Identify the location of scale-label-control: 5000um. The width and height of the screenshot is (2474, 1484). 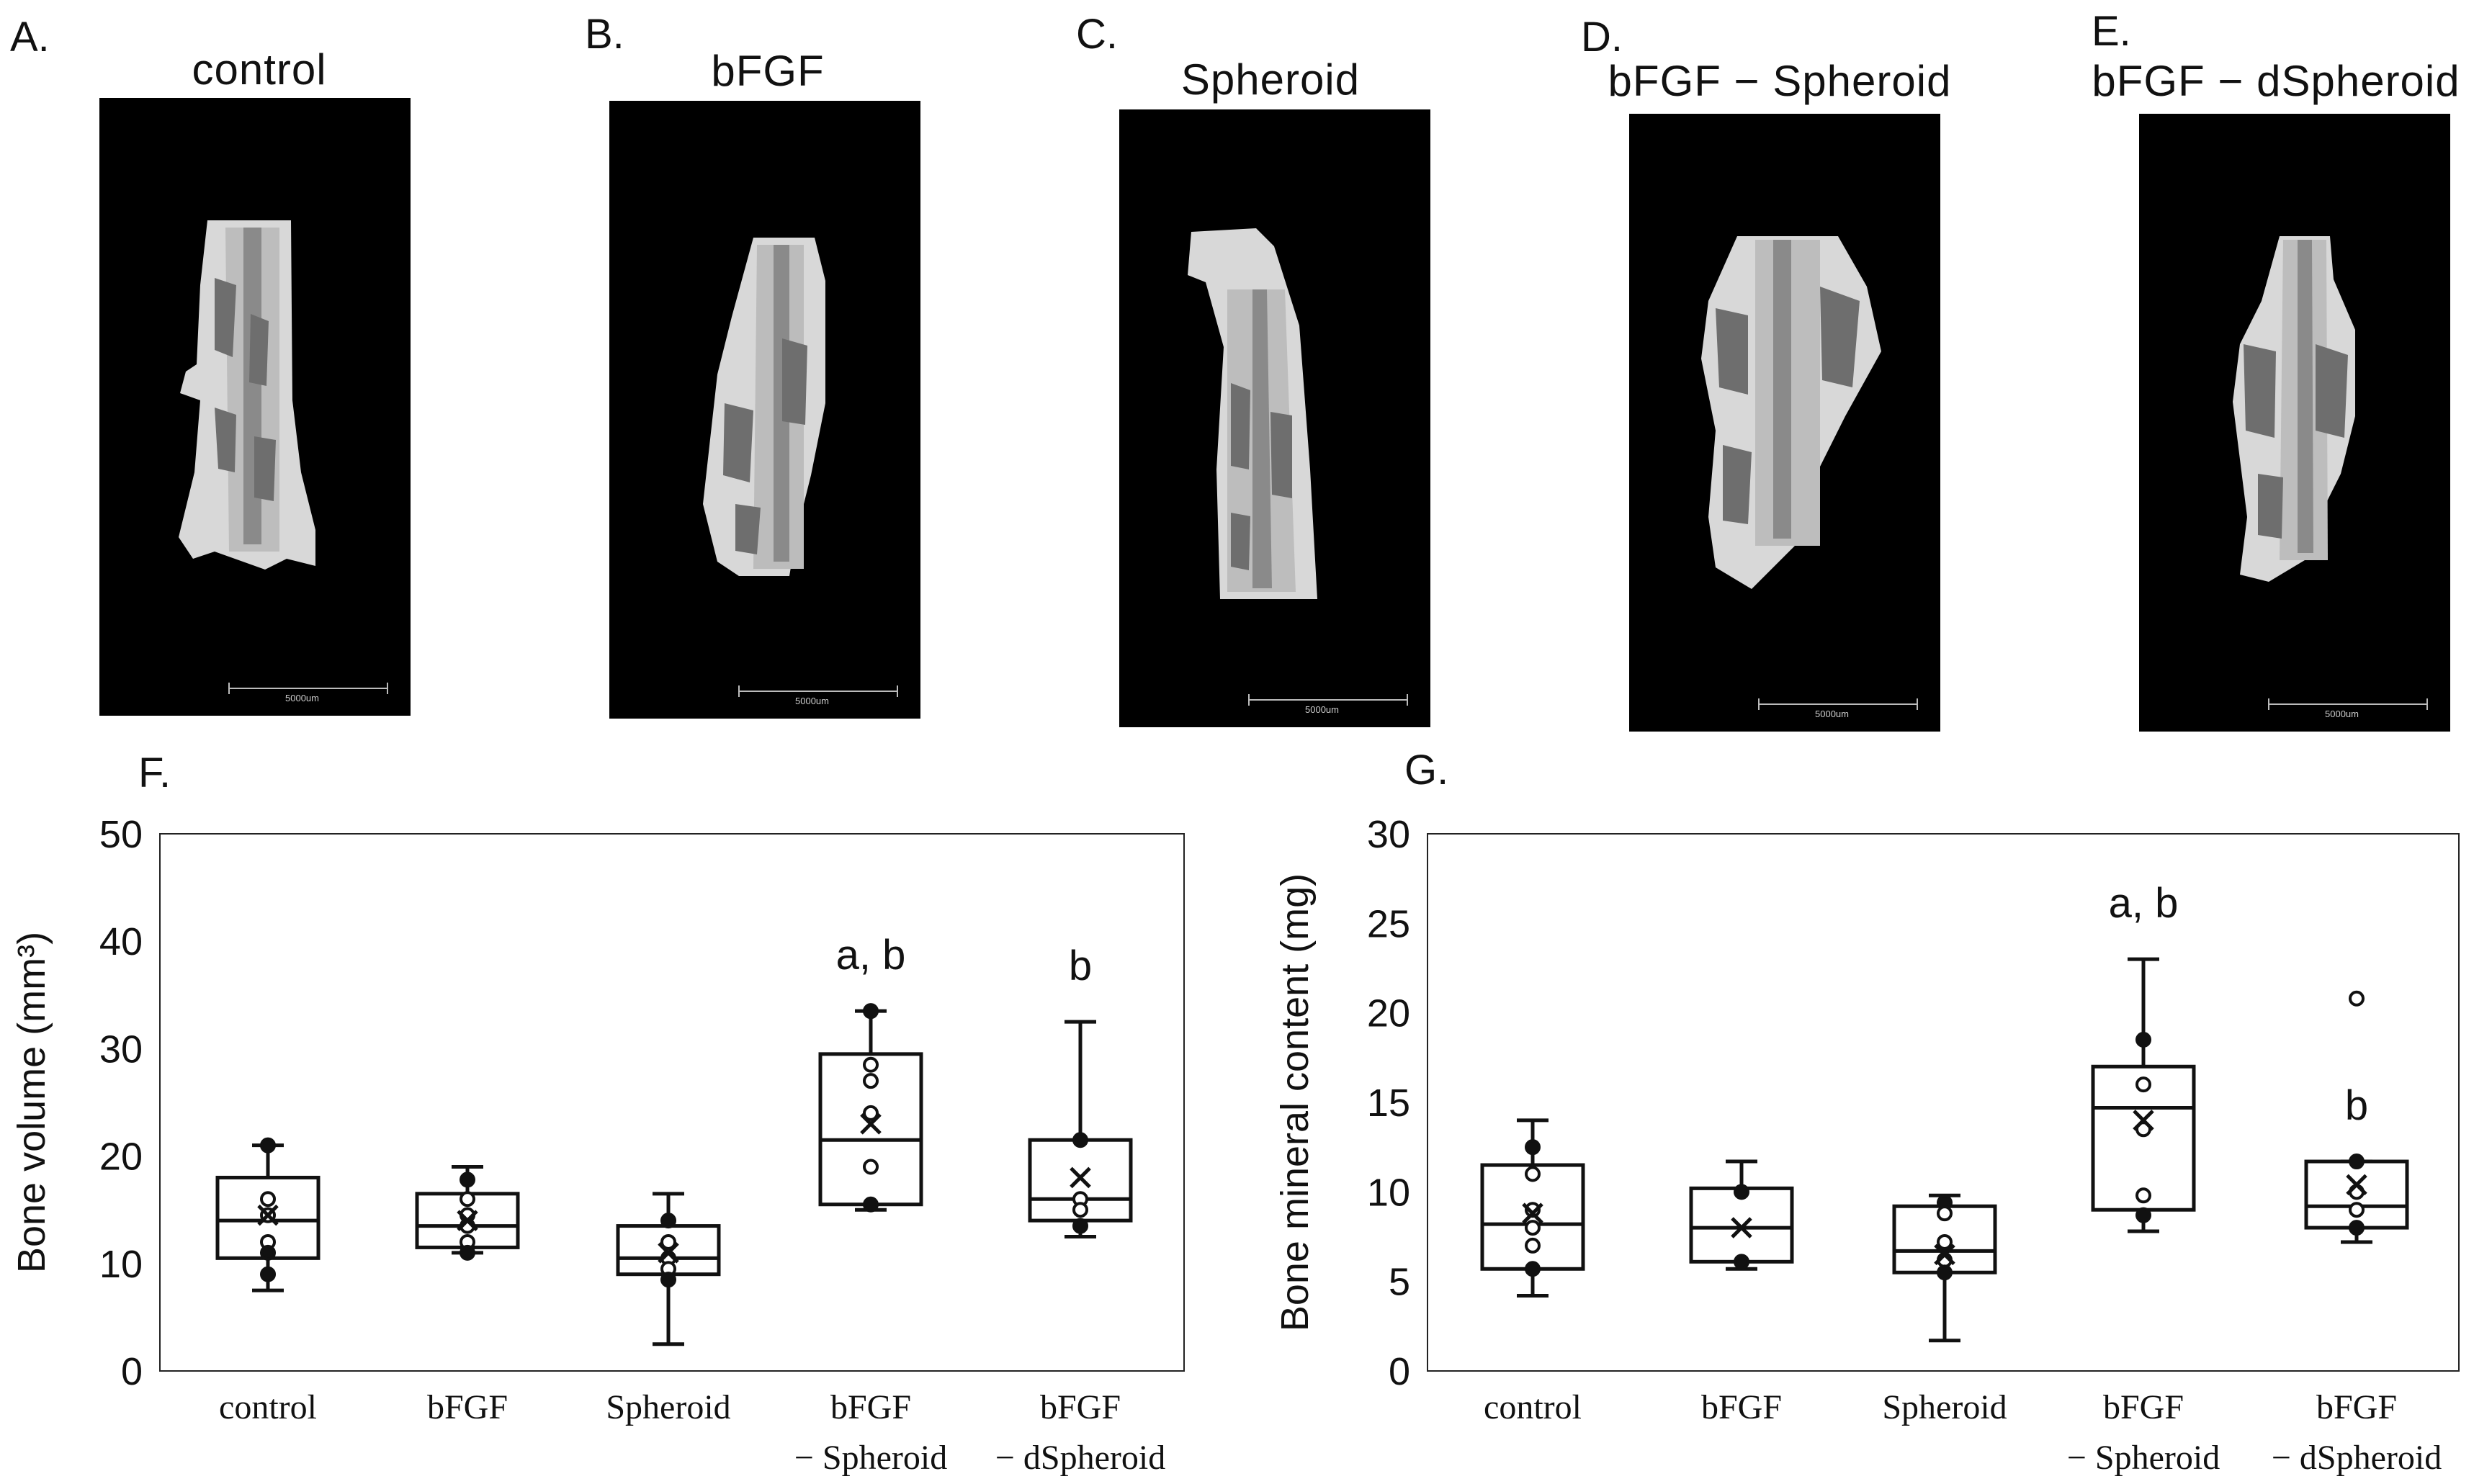
(302, 698).